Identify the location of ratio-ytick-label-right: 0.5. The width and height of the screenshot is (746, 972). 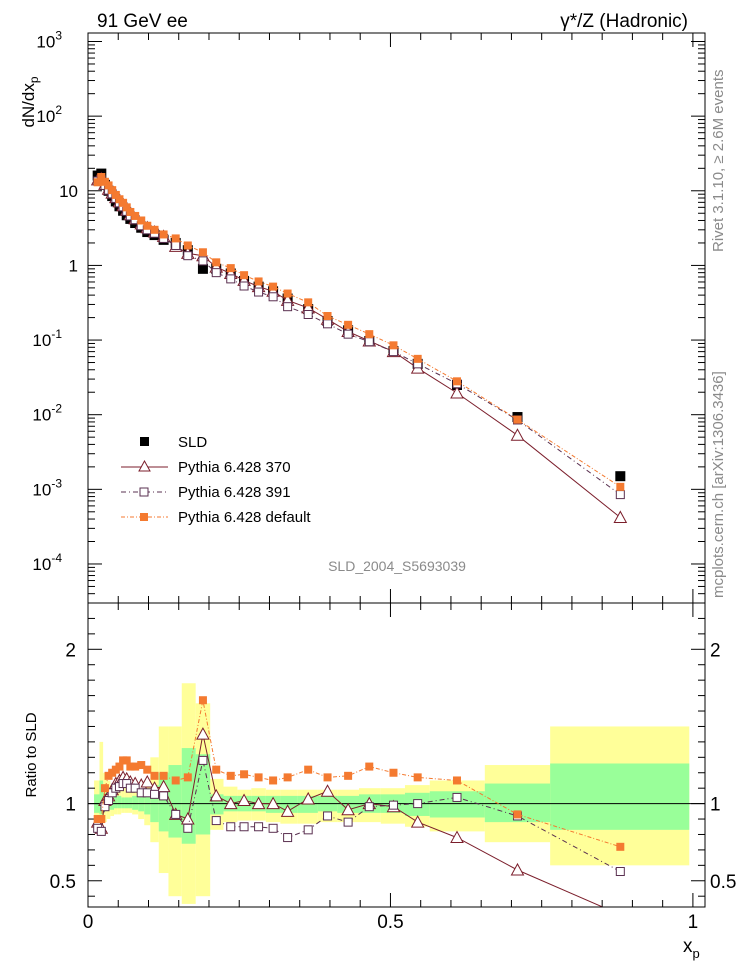
(723, 882).